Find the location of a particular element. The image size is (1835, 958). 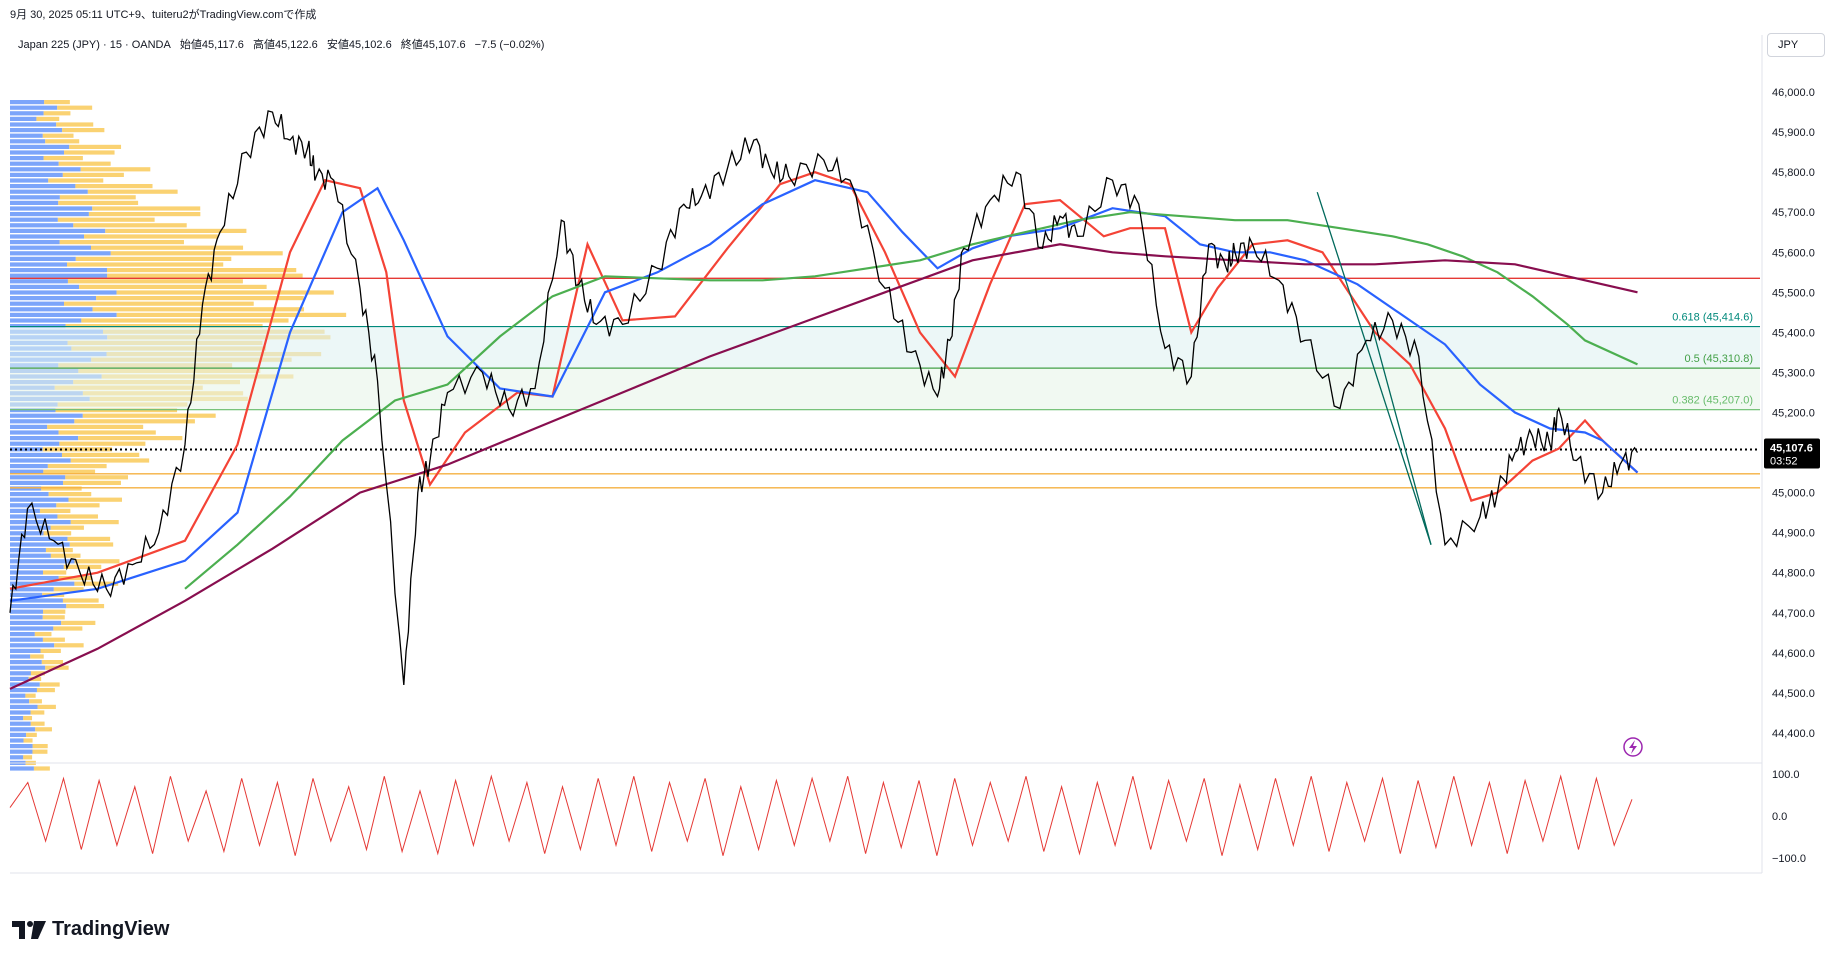

tradingview-logo-text: TradingView is located at coordinates (111, 929).